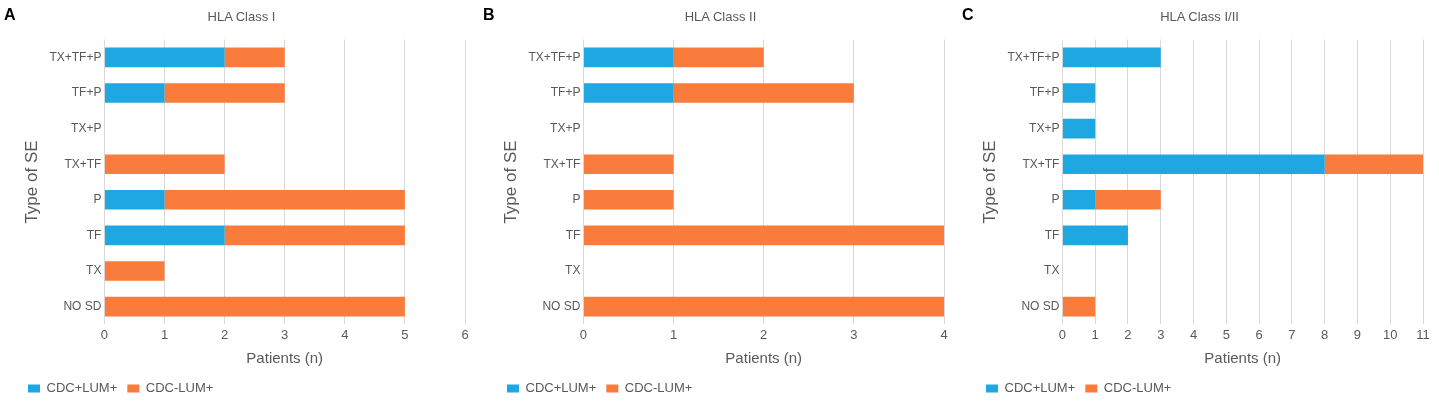  Describe the element at coordinates (1390, 334) in the screenshot. I see `x-tick-label: 10` at that location.